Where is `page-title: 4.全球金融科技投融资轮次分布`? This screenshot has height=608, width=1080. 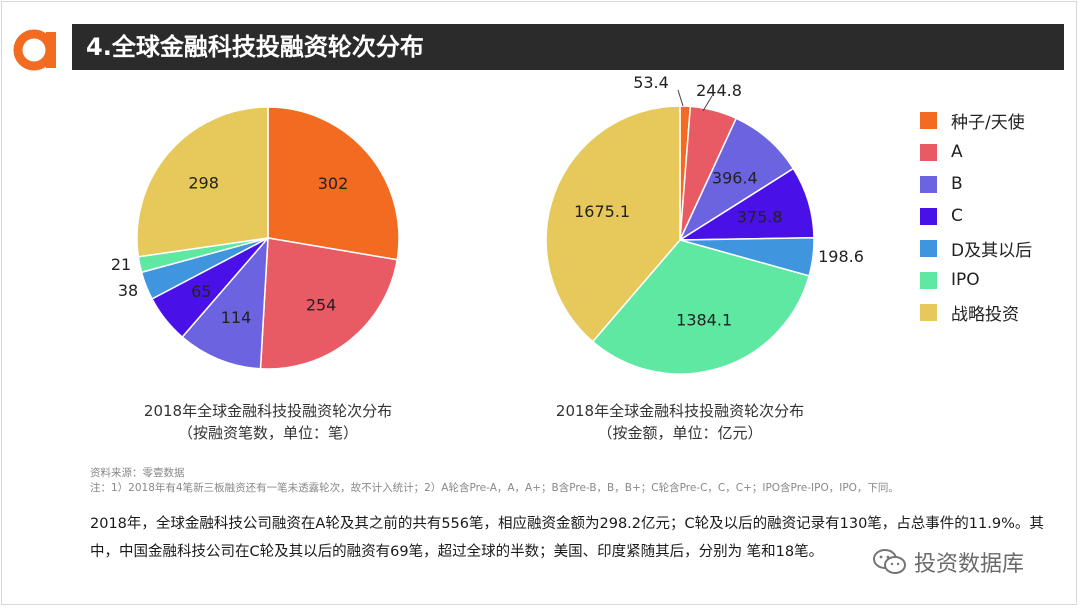
page-title: 4.全球金融科技投融资轮次分布 is located at coordinates (255, 47).